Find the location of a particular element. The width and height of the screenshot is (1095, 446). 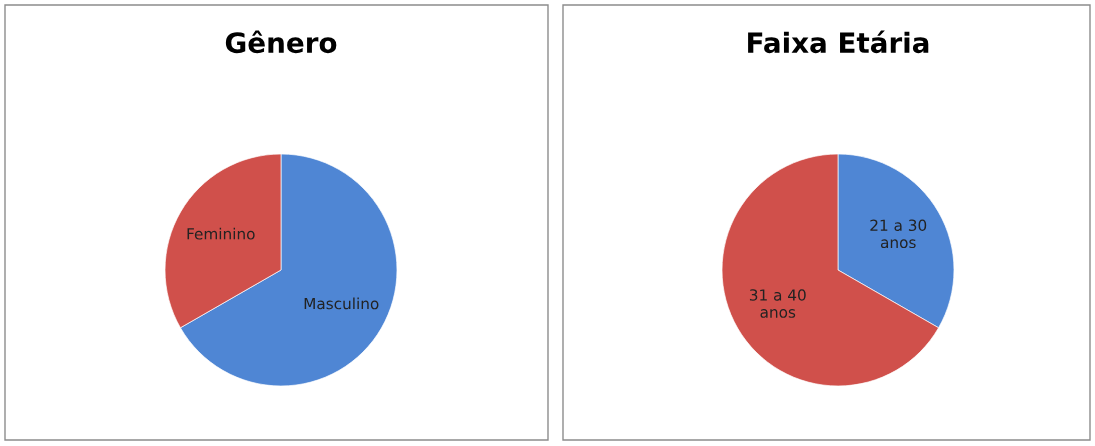

slice-label: 21 a 30 anos is located at coordinates (898, 234).